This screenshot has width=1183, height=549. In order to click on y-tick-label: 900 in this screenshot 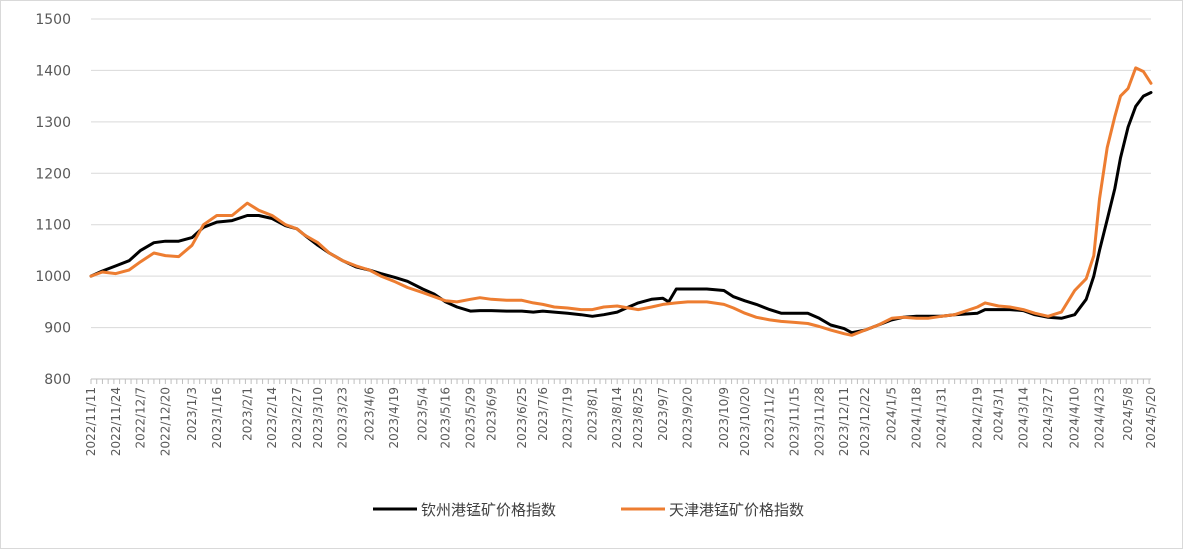, I will do `click(57, 329)`.